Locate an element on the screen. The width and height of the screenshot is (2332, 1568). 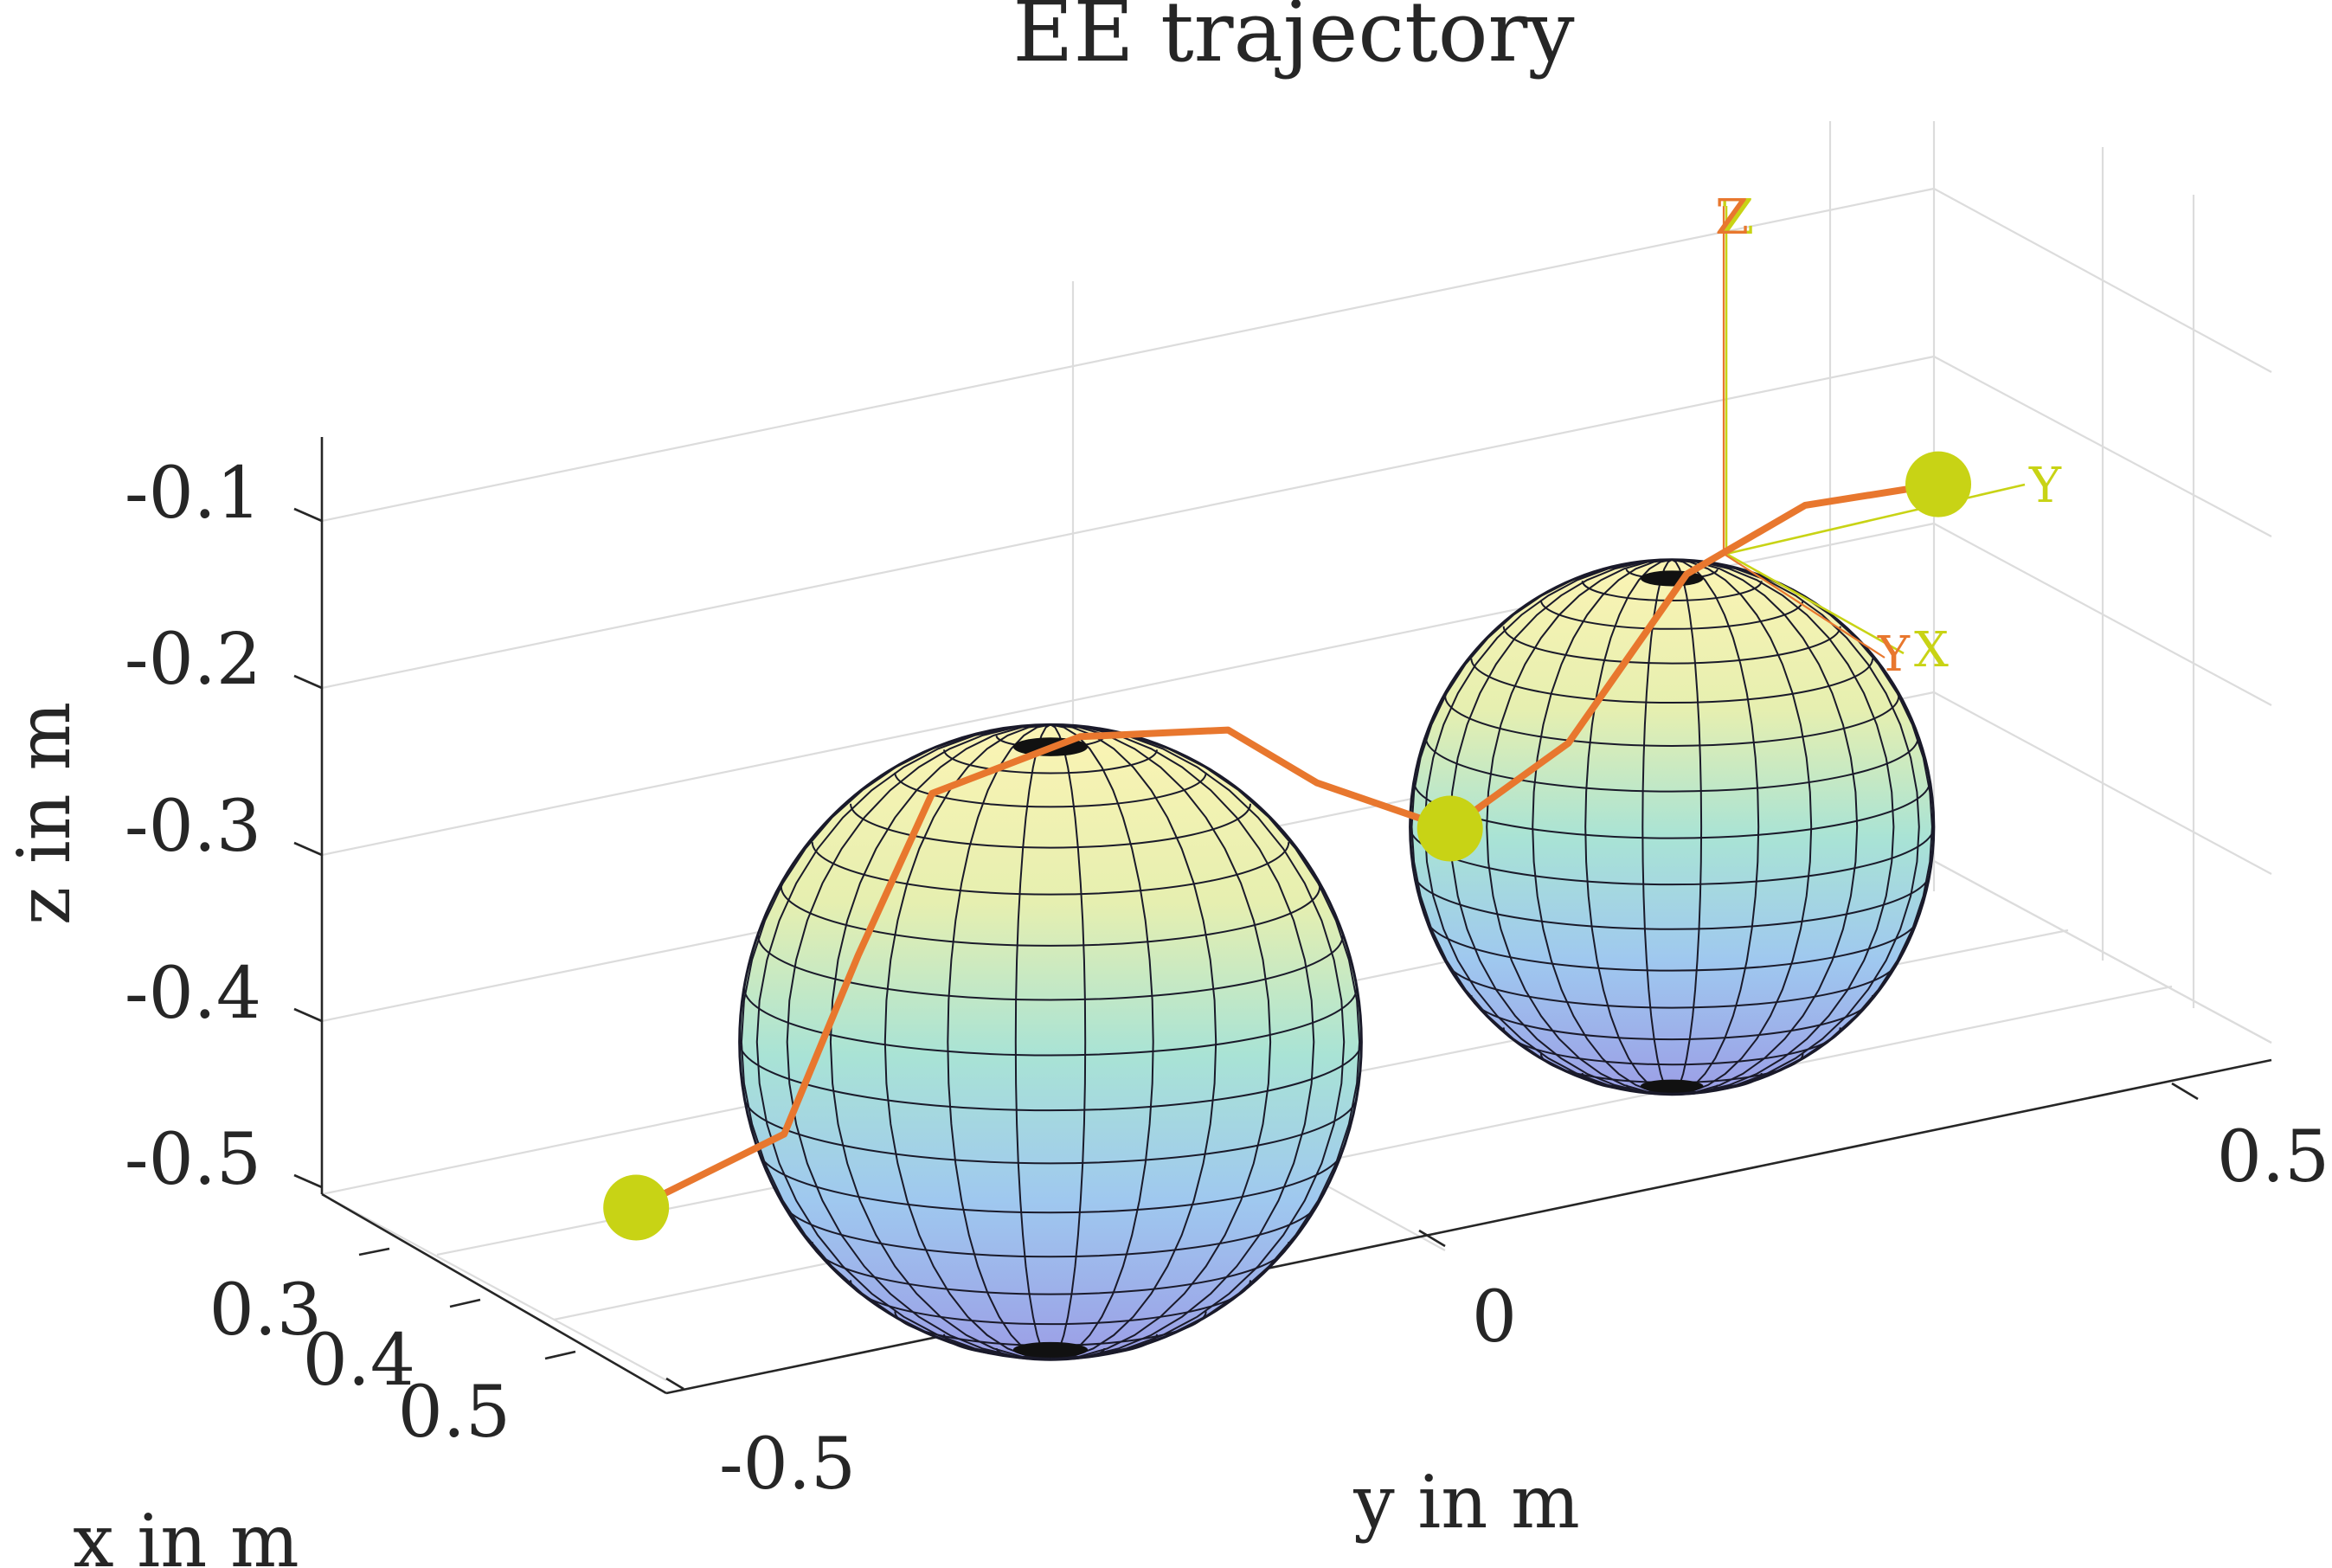
z-axis-label: z in m is located at coordinates (45, 813).